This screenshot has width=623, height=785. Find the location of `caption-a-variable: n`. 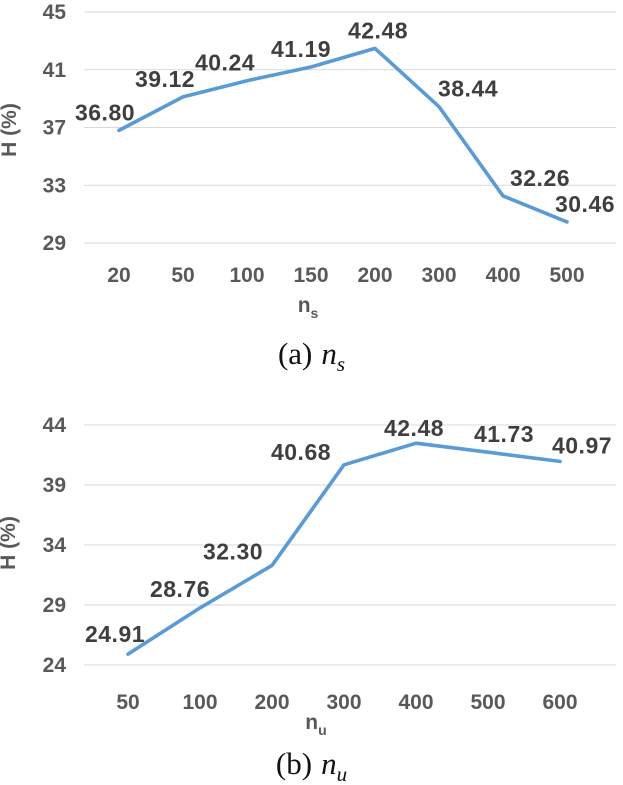

caption-a-variable: n is located at coordinates (329, 353).